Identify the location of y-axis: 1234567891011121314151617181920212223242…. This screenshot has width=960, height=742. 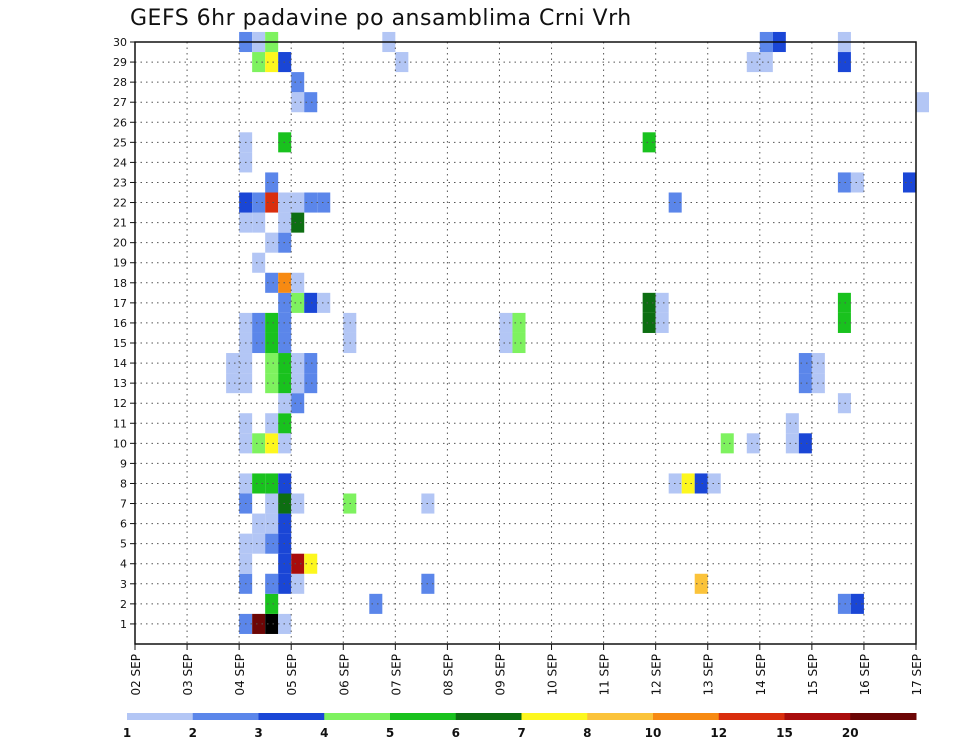
(124, 333).